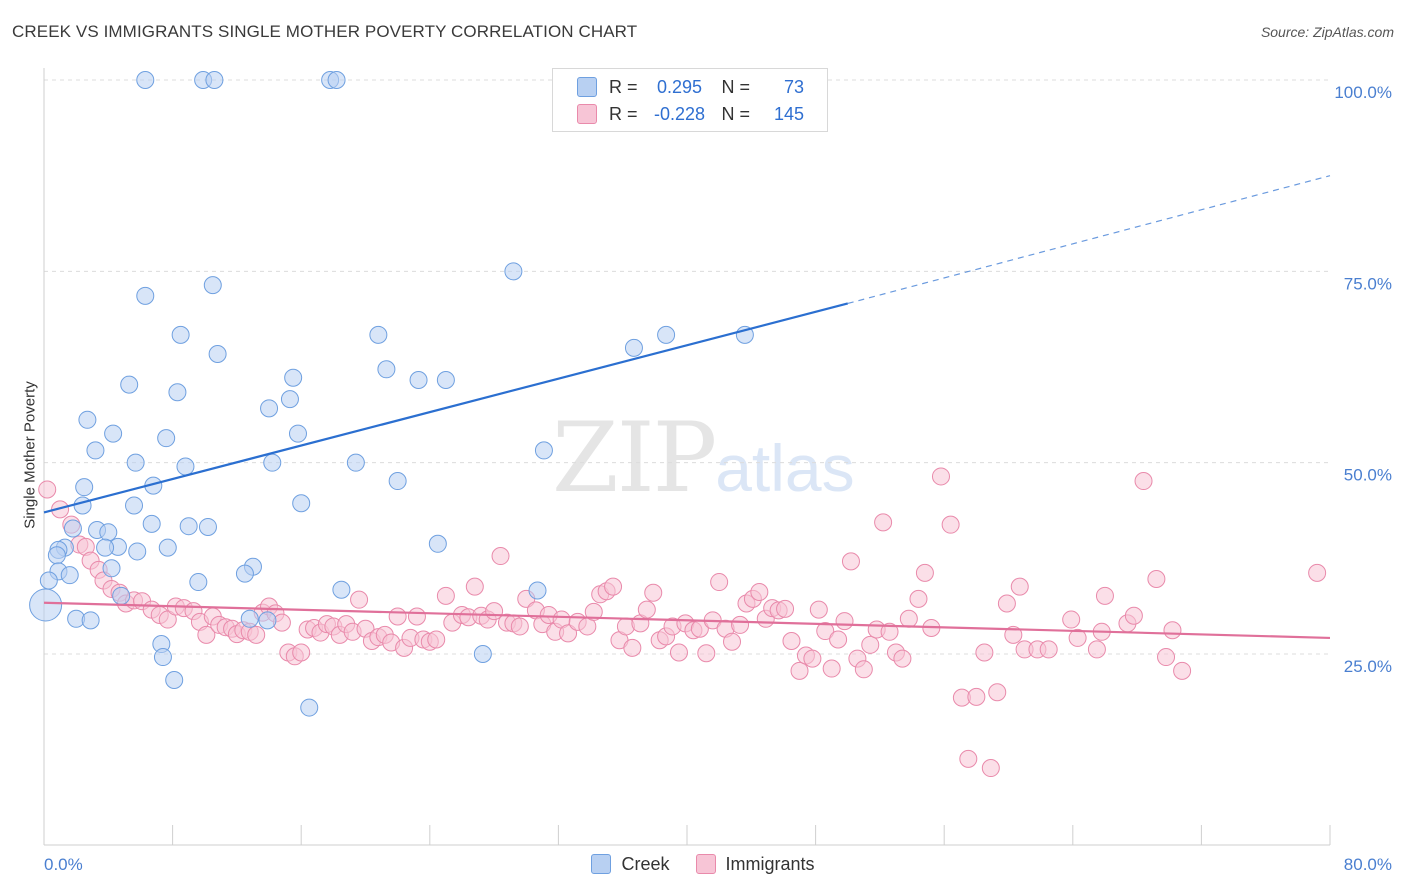 Image resolution: width=1406 pixels, height=892 pixels. I want to click on watermark-zip: ZIP, so click(634, 458).